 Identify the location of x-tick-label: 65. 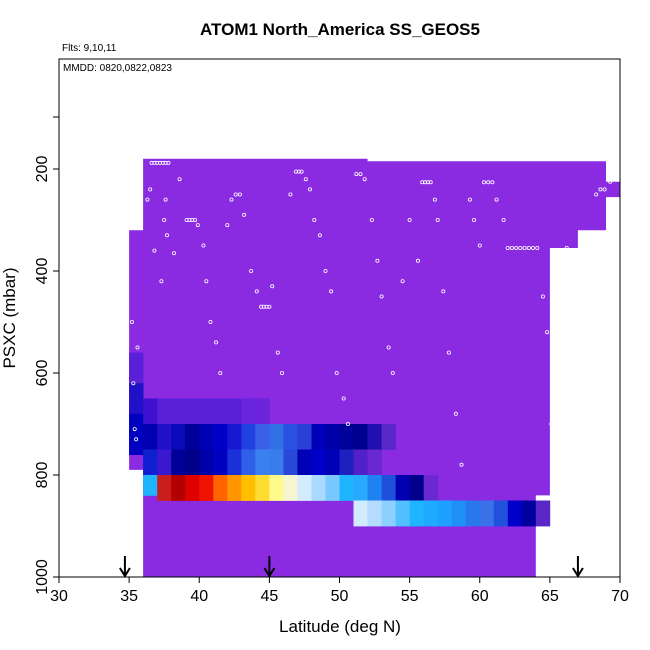
(550, 596).